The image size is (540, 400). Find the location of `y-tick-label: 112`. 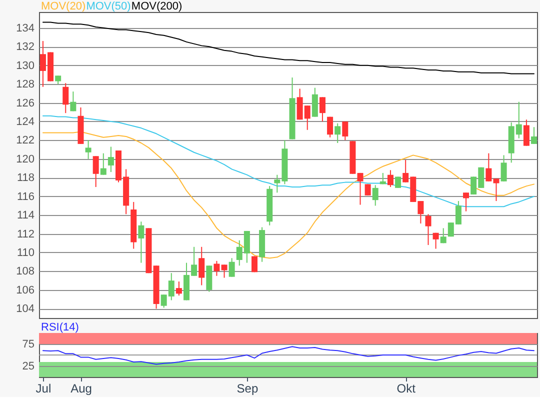

y-tick-label: 112 is located at coordinates (25, 234).